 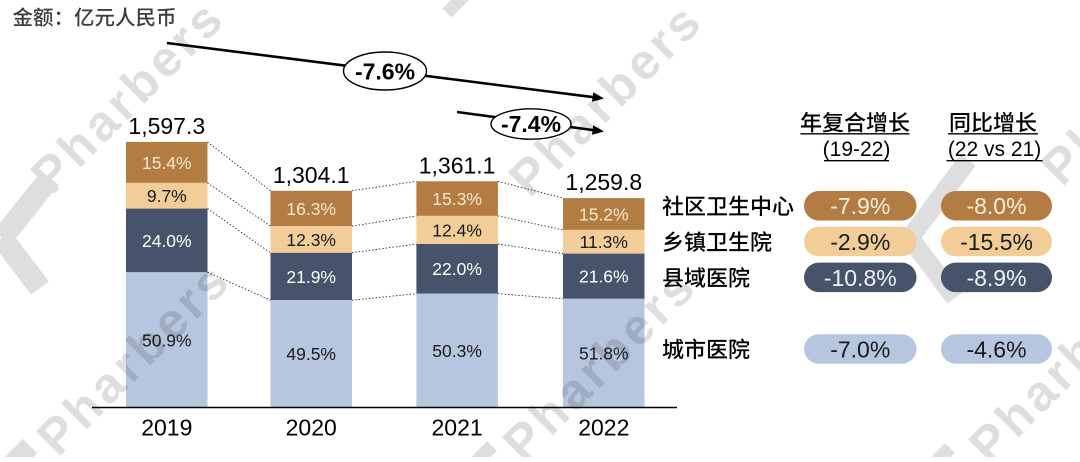 I want to click on svg-text: 1,597.3, so click(x=166, y=126).